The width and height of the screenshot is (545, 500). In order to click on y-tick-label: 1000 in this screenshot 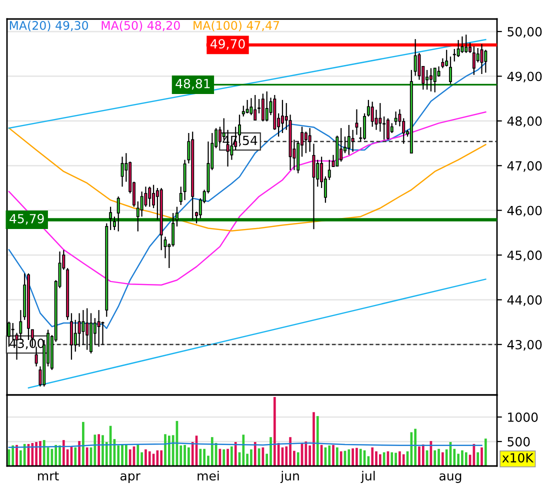, I will do `click(523, 417)`.